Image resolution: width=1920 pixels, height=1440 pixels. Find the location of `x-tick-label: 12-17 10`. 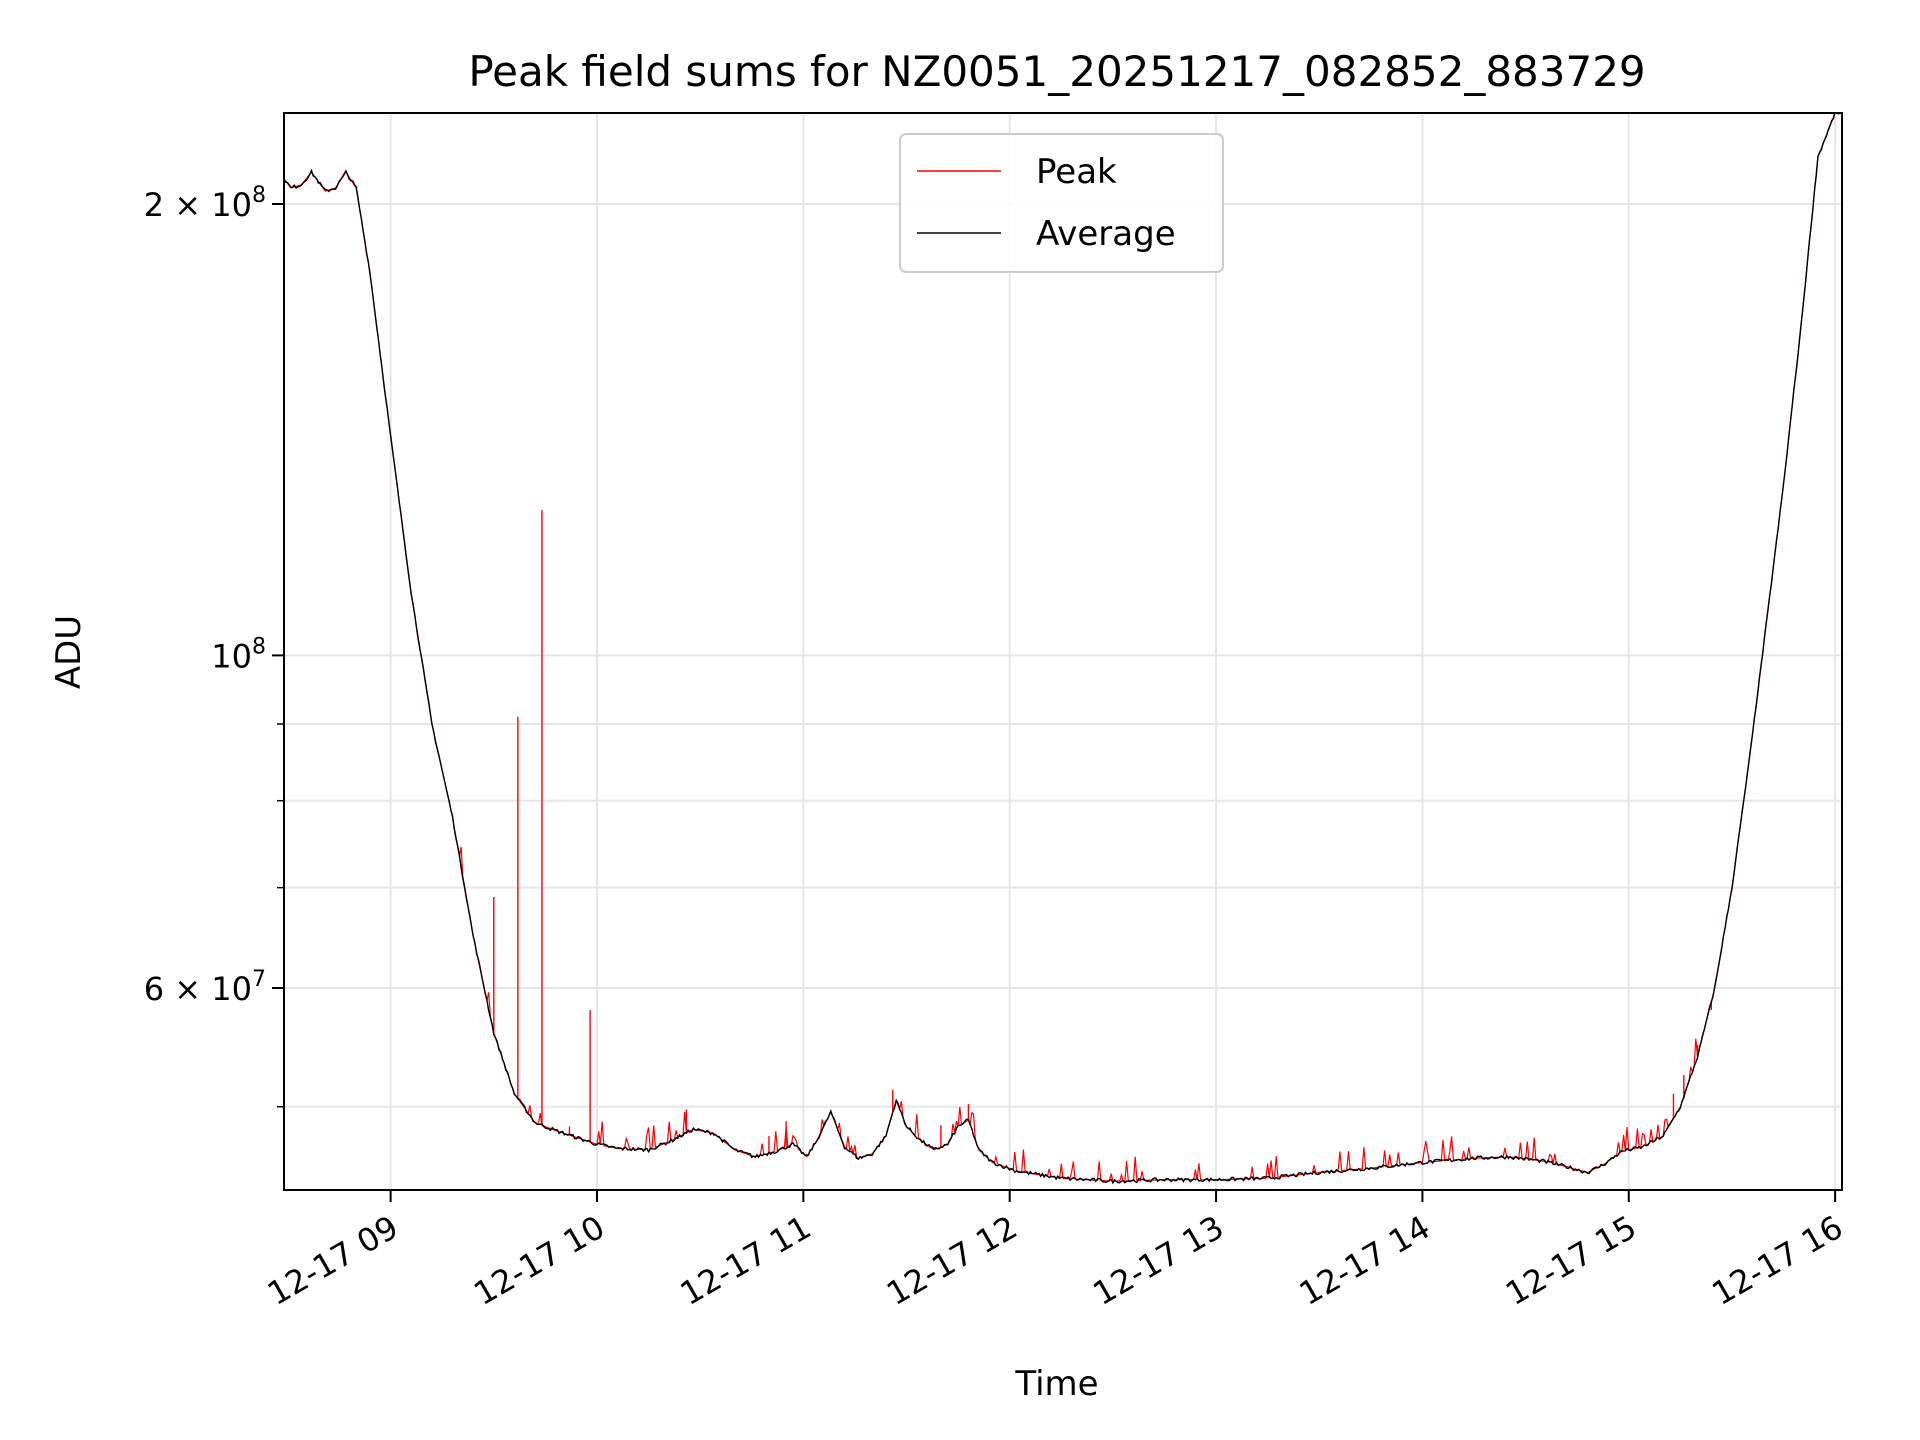

x-tick-label: 12-17 10 is located at coordinates (539, 1260).